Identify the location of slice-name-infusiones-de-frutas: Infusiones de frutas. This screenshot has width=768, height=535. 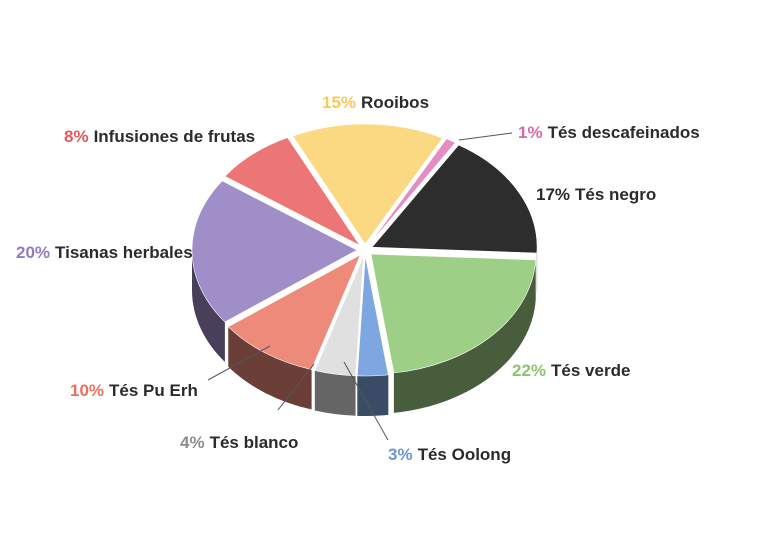
(175, 136).